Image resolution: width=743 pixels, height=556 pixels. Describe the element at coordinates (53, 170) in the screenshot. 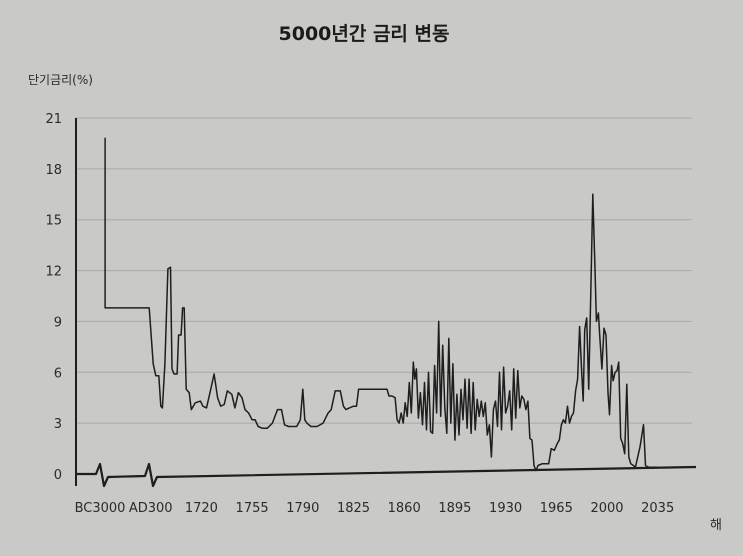

I see `y-tick-label: 18` at that location.